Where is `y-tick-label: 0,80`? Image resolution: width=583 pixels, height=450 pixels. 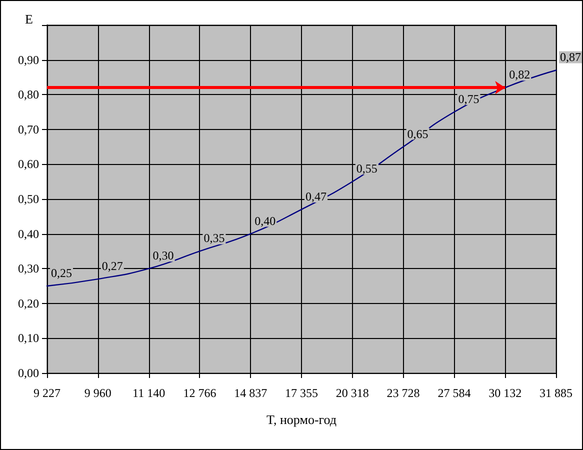 y-tick-label: 0,80 is located at coordinates (28, 95).